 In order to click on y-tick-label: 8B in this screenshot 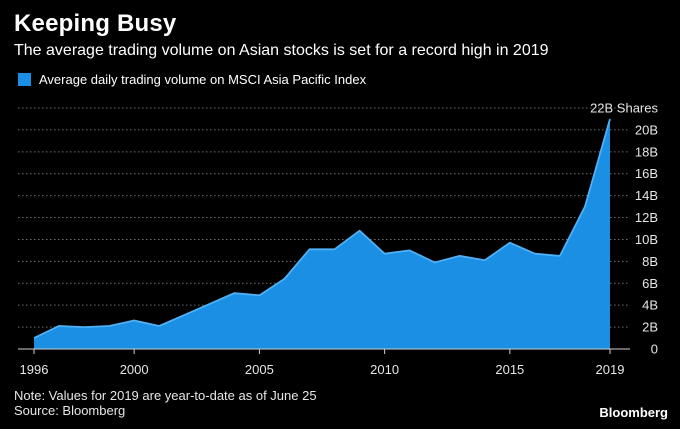, I will do `click(650, 261)`.